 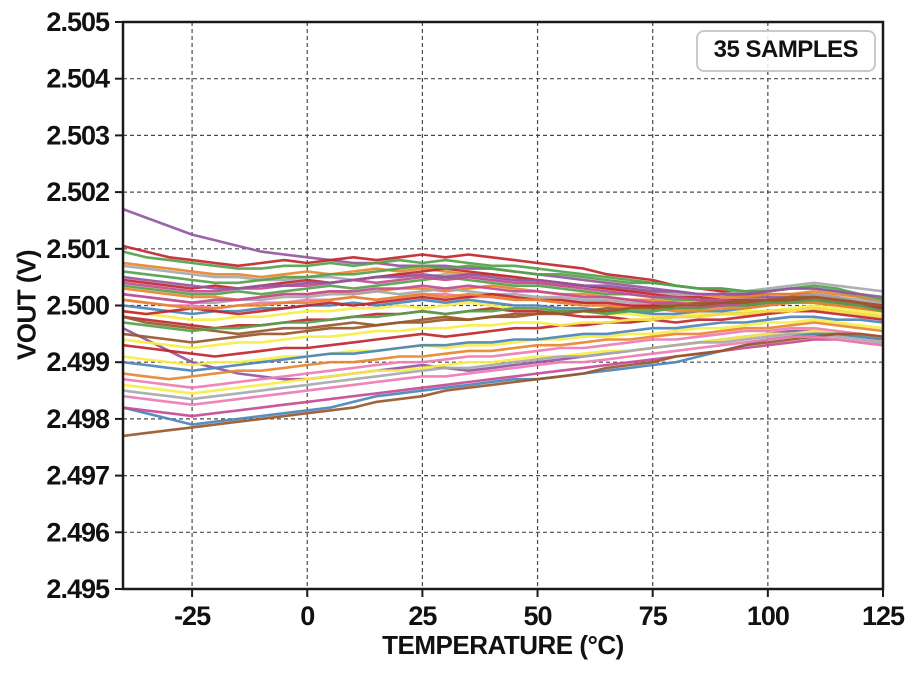 I want to click on y-tick-label: 2.505, so click(x=78, y=22).